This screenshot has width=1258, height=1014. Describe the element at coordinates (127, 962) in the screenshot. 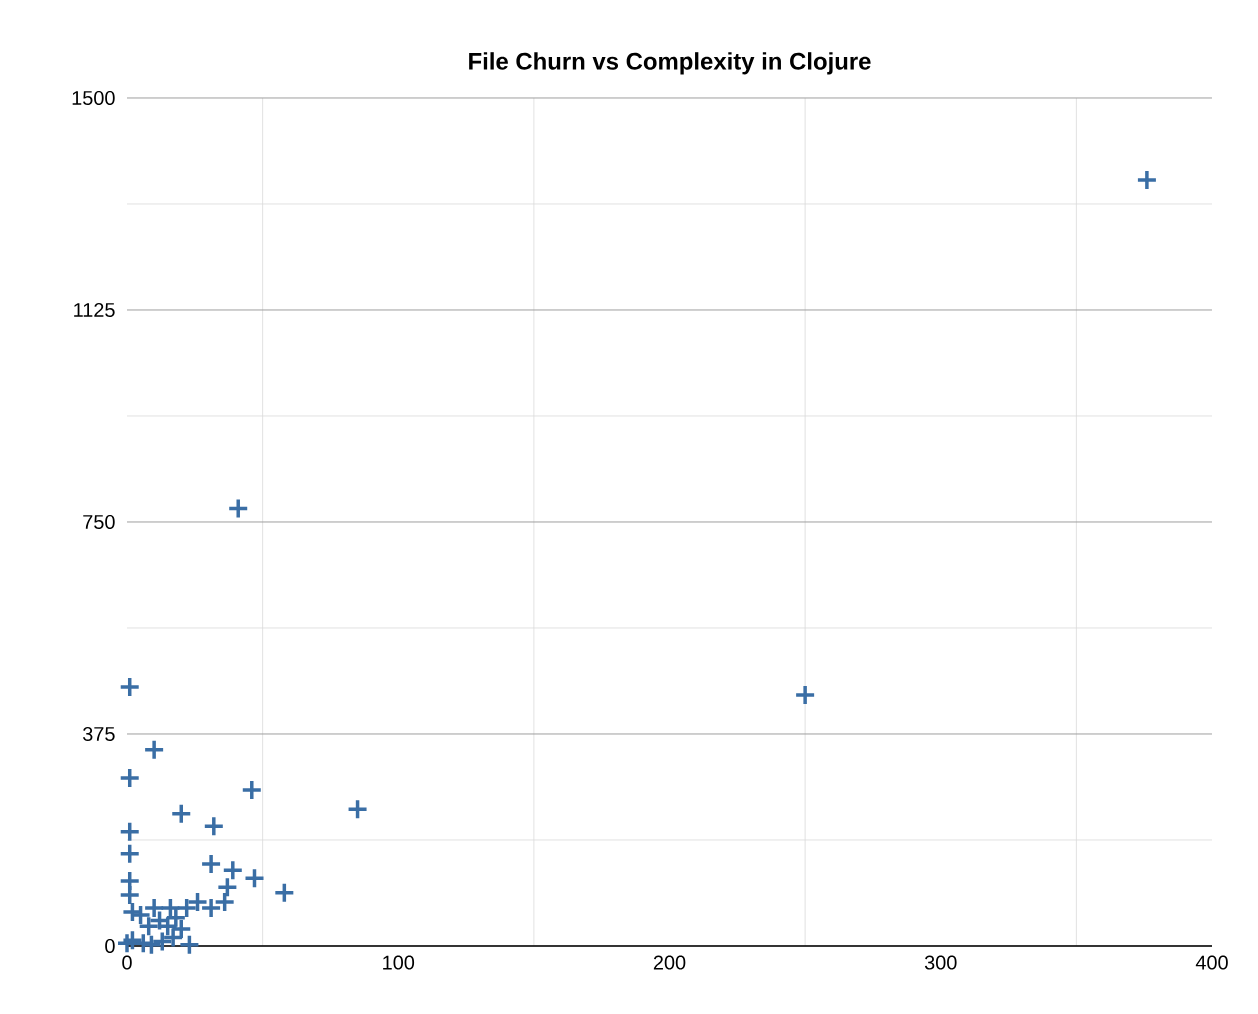

I see `x-tick-label: 0` at that location.